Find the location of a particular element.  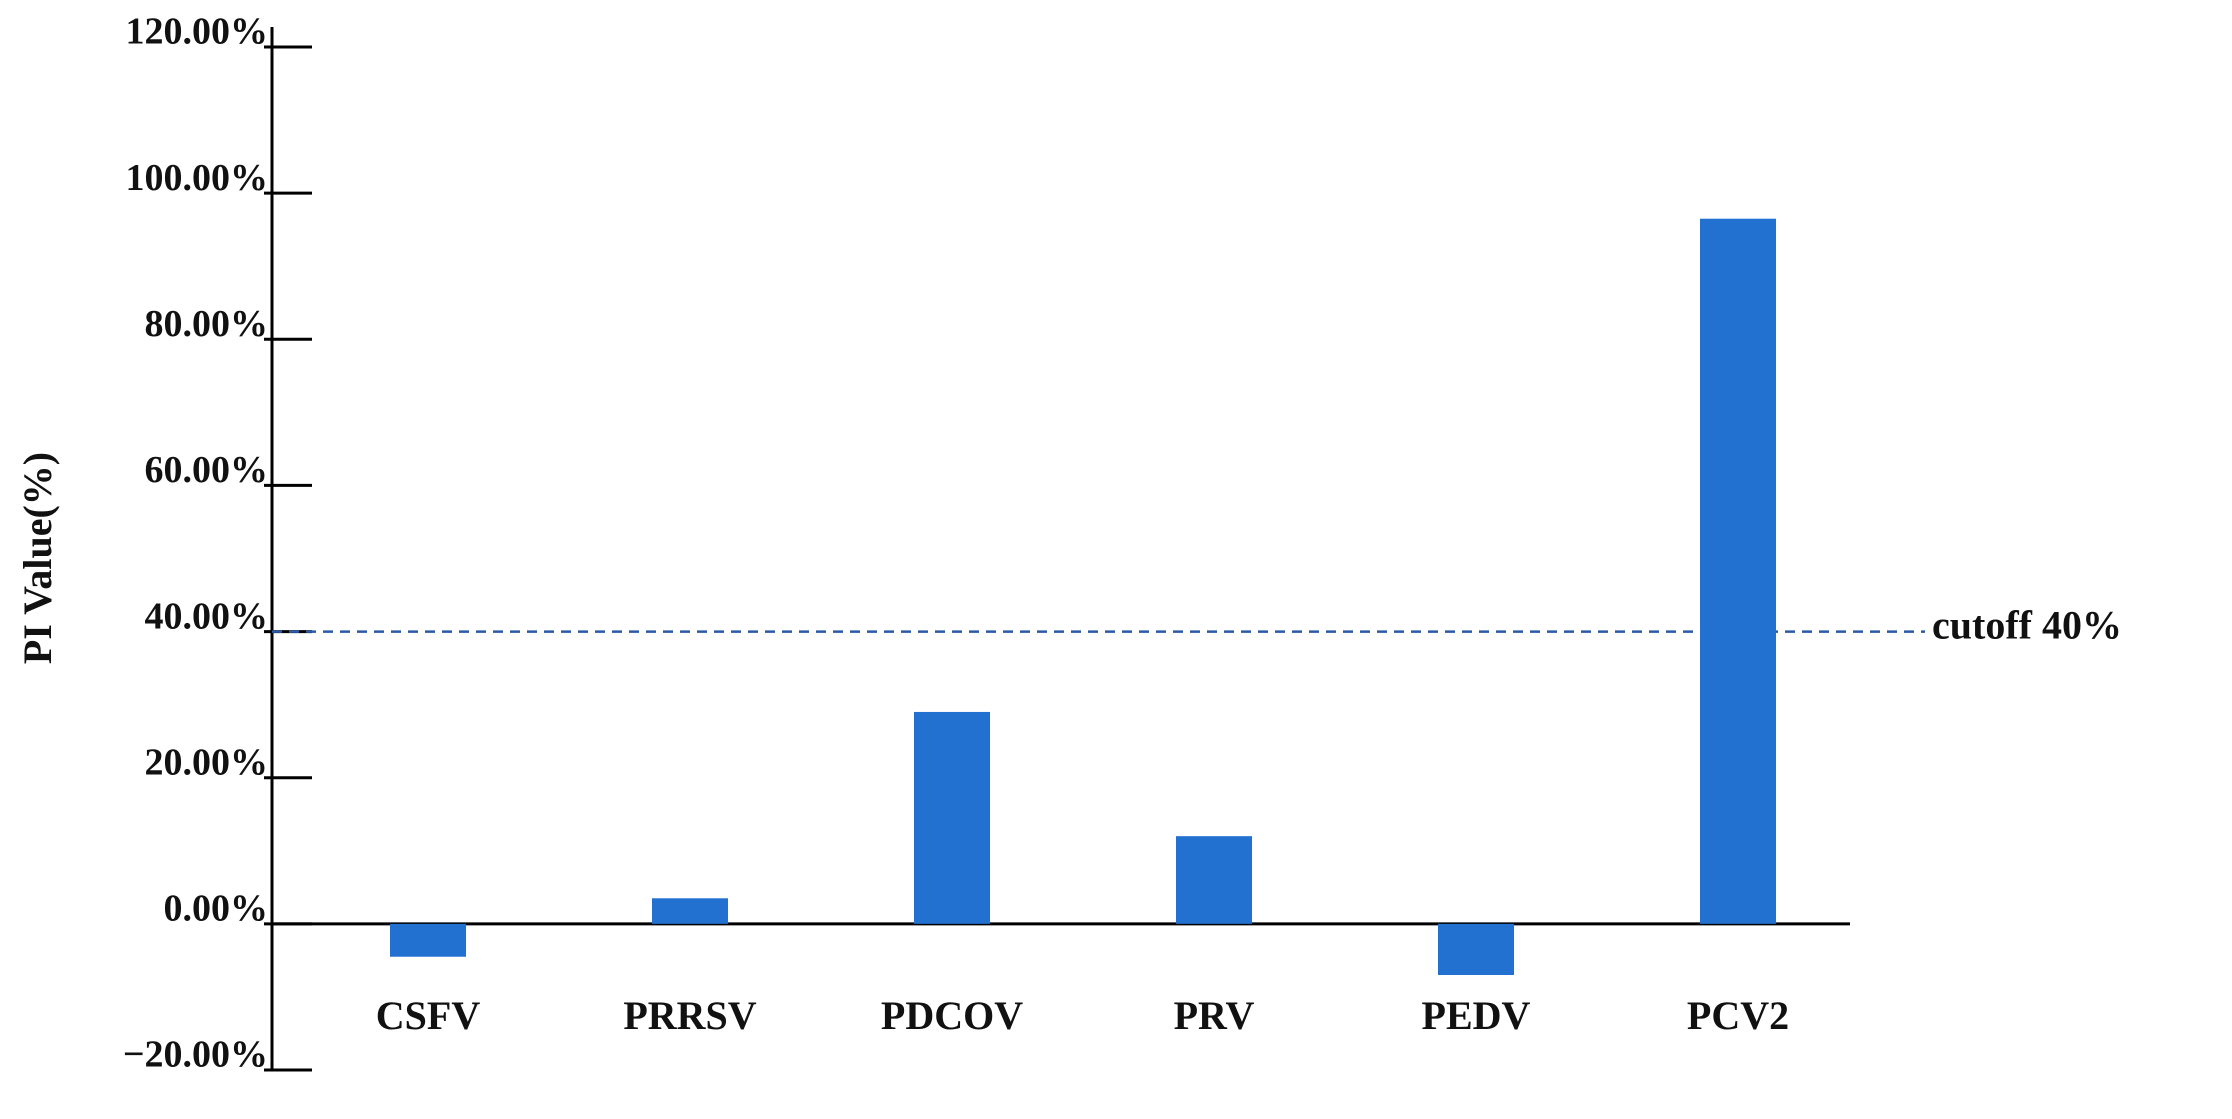

cutoff-label: cutoff 40% is located at coordinates (2027, 625).